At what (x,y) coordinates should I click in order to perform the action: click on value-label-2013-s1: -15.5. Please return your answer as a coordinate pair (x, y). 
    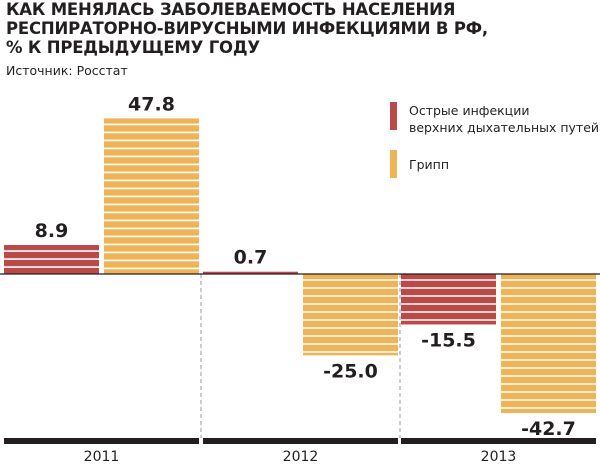
    Looking at the image, I should click on (448, 340).